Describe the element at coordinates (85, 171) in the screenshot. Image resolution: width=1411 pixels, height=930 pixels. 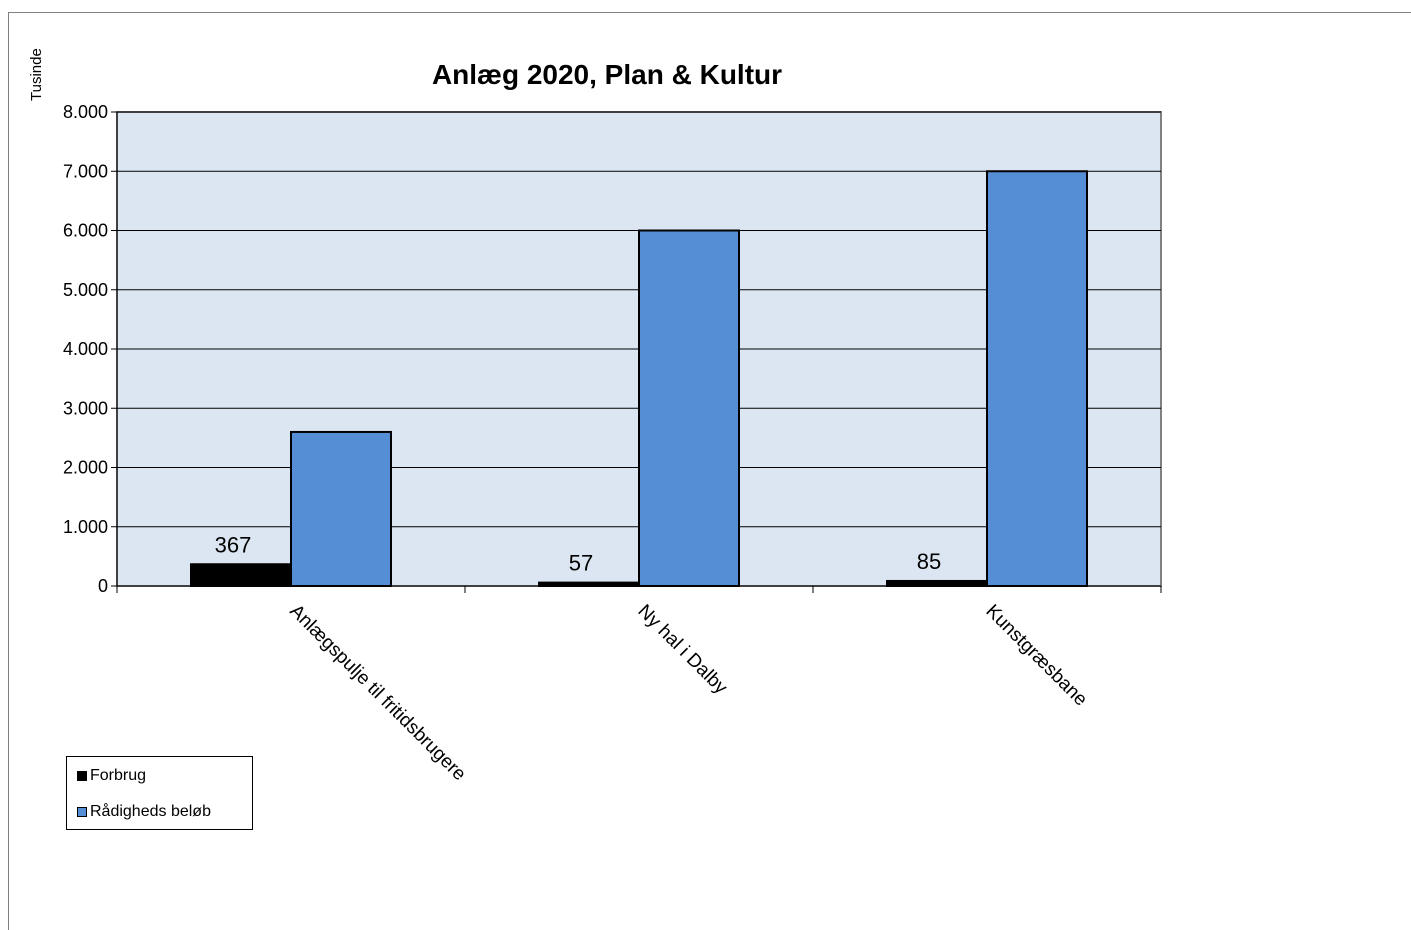
I see `y-tick-label: 7.000` at that location.